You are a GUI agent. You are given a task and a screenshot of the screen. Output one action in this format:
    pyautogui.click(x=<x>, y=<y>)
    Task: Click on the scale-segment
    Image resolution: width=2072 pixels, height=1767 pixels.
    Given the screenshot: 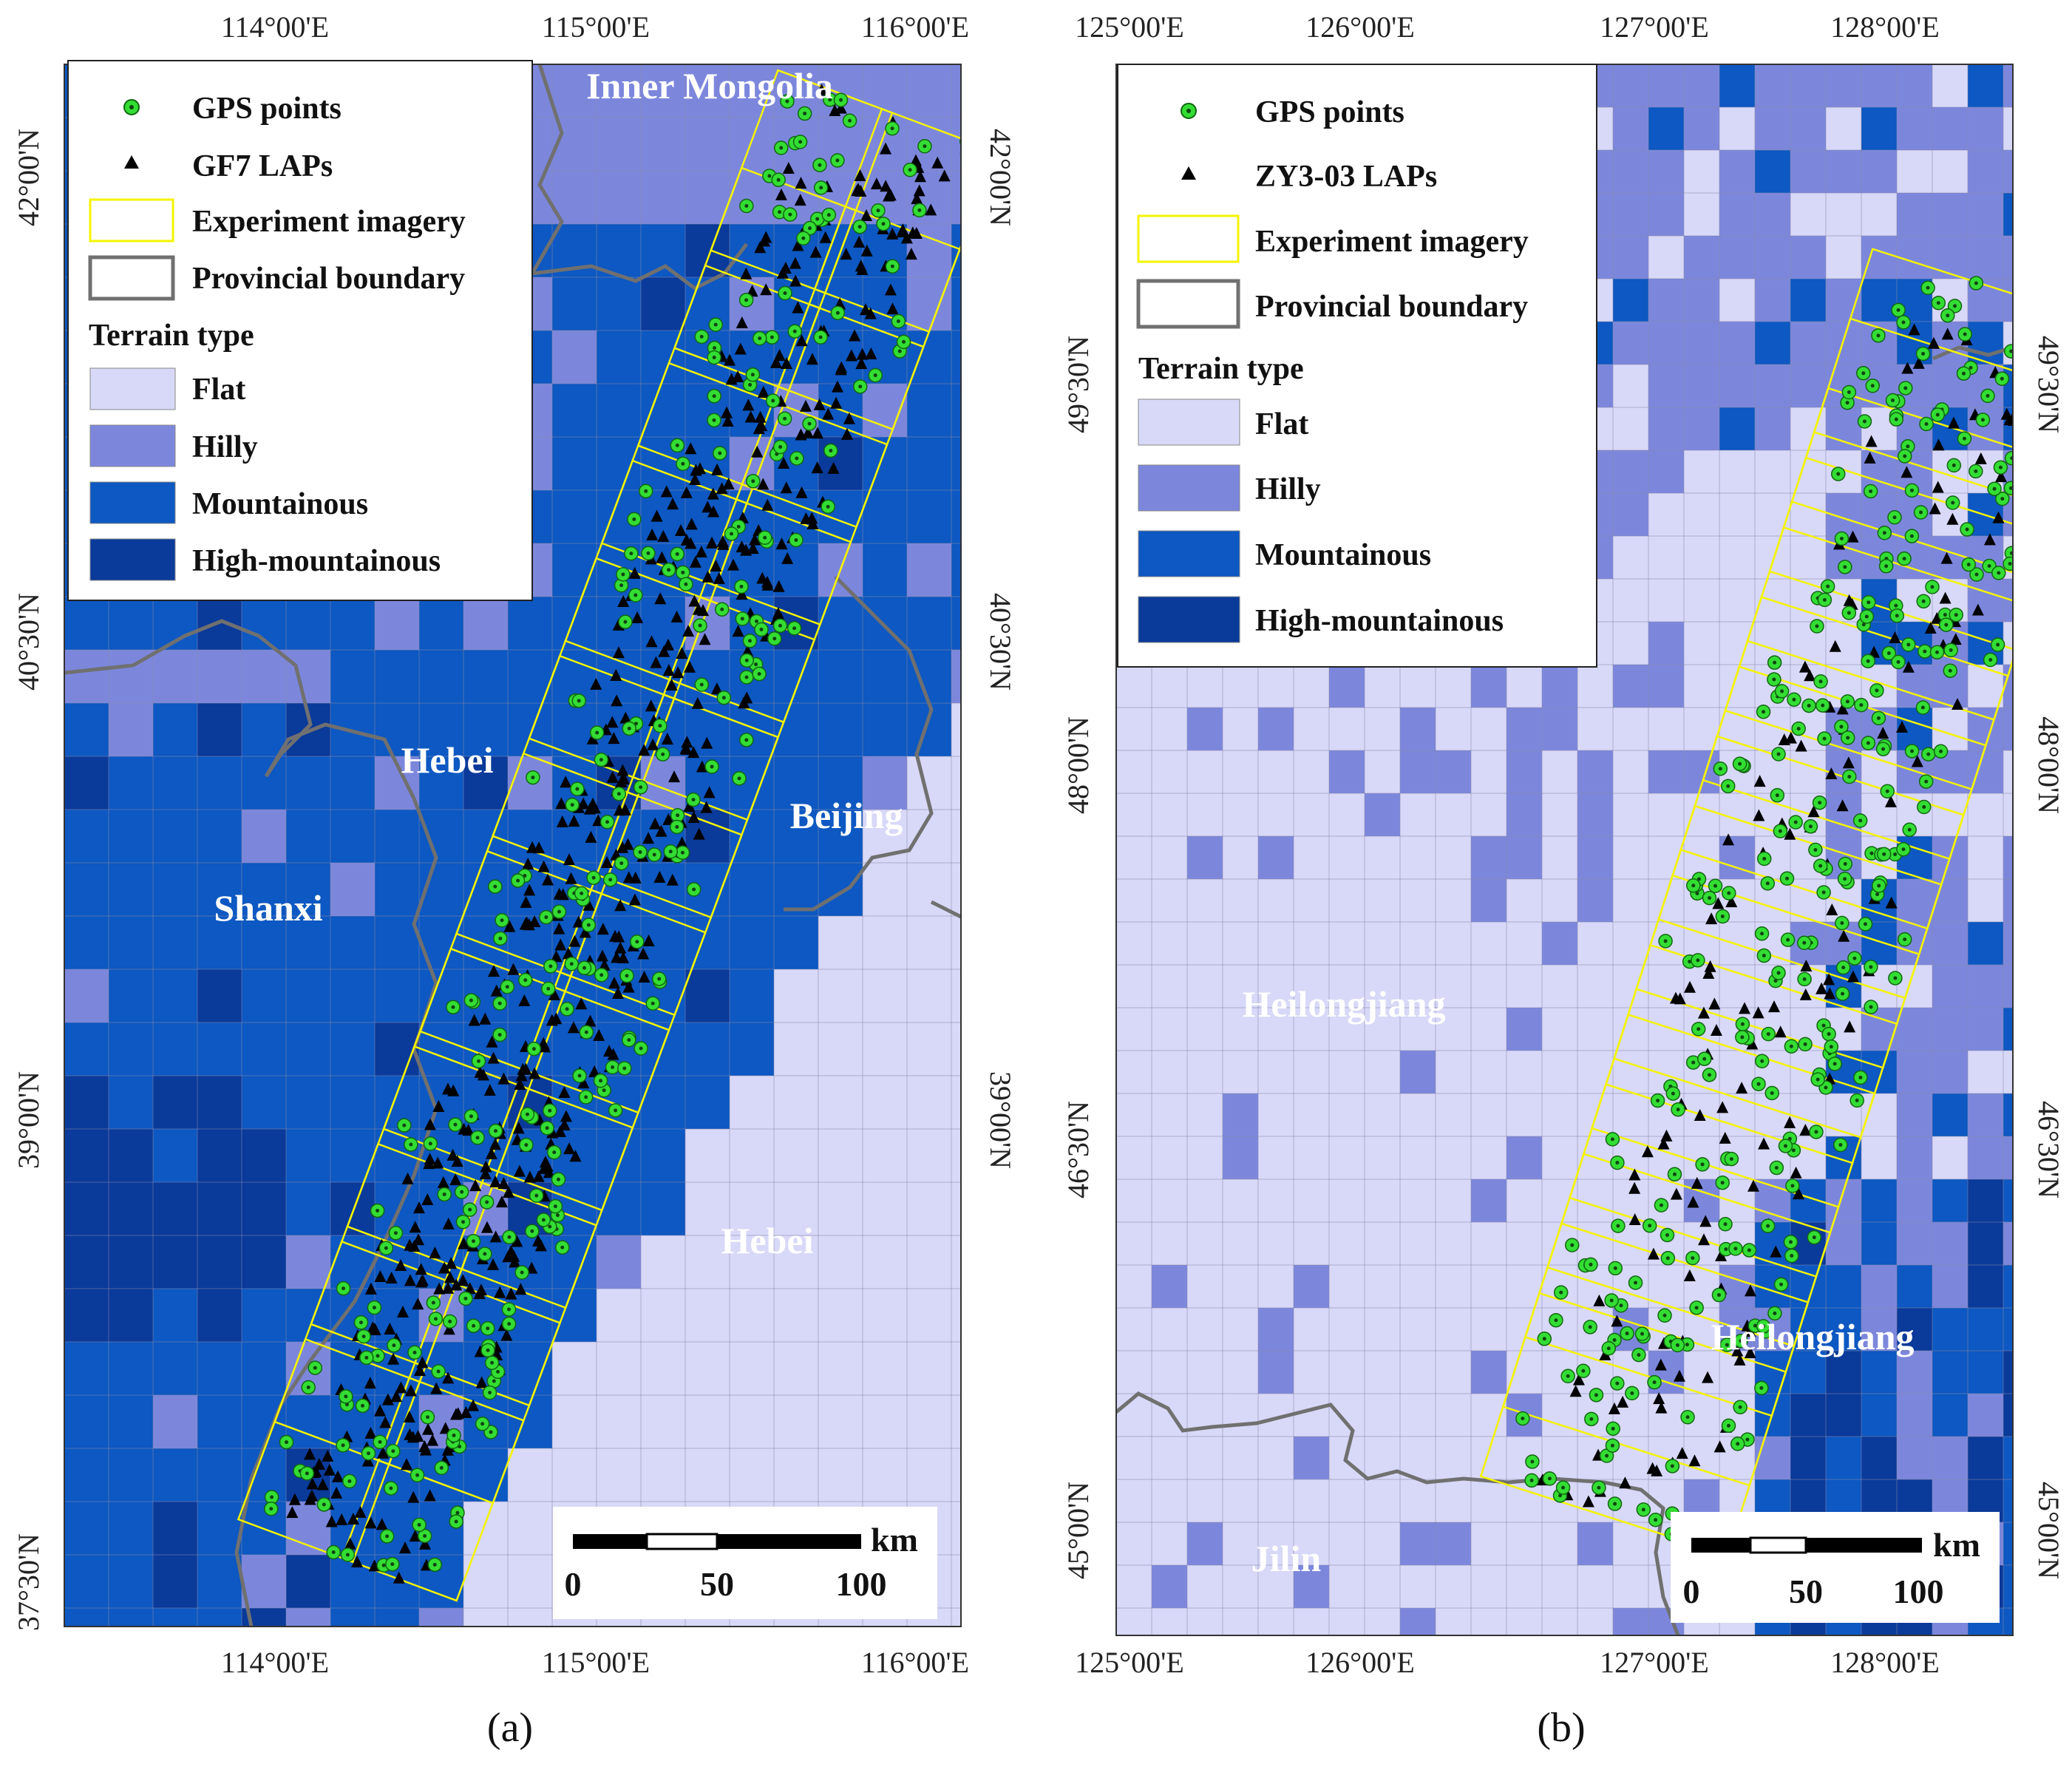 What is the action you would take?
    pyautogui.click(x=682, y=1541)
    